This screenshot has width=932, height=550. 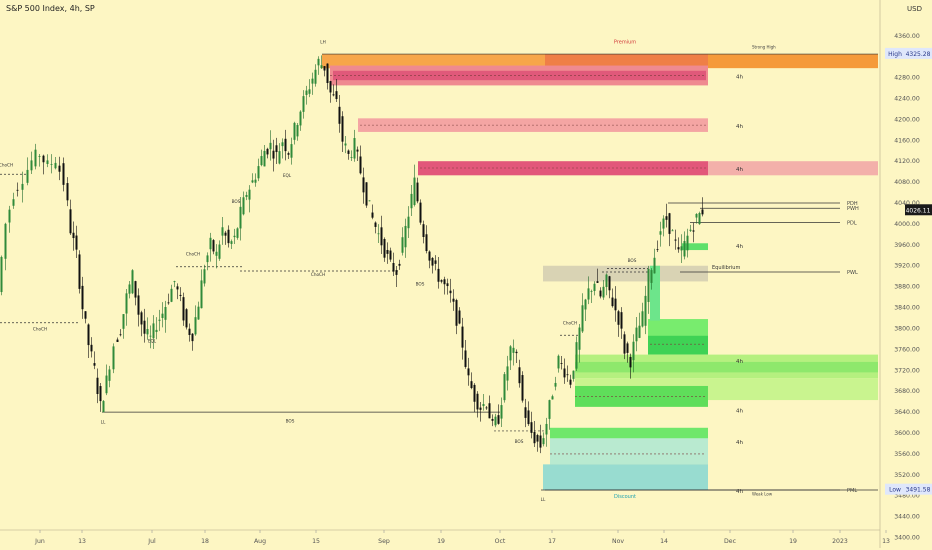 I want to click on time-tick-label-7: 19, so click(x=441, y=541).